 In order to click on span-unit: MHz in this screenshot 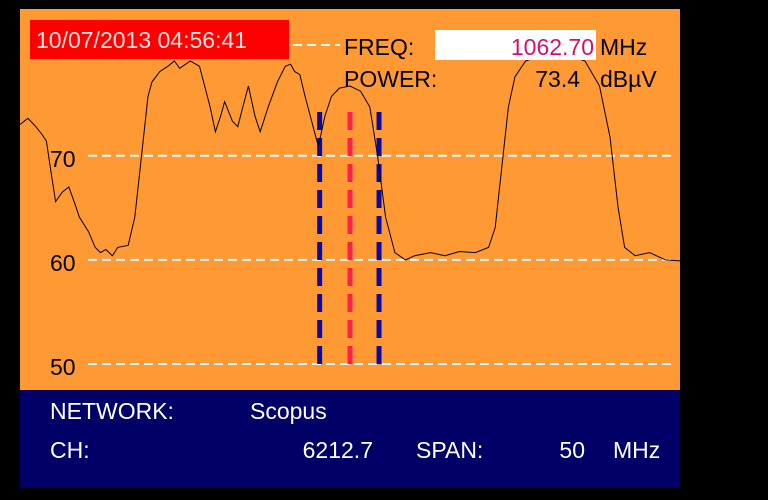, I will do `click(636, 450)`.